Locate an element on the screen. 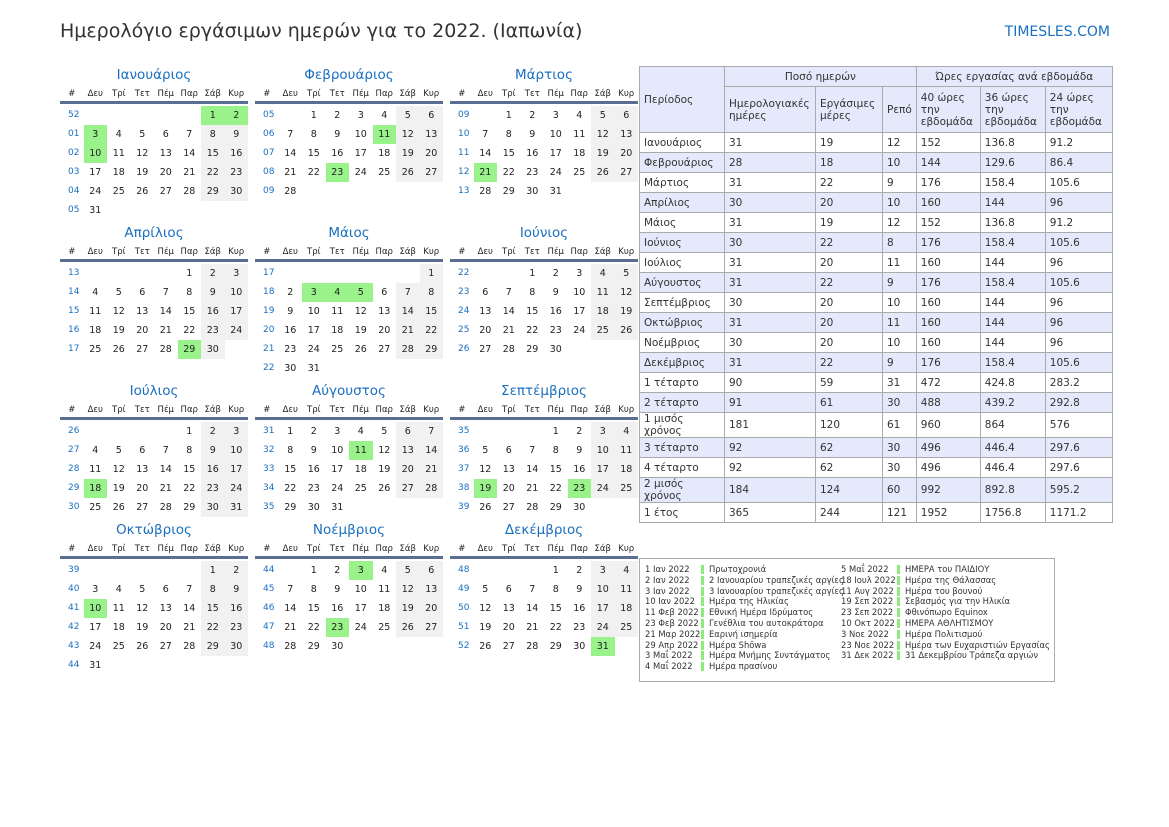 The image size is (1169, 827). value-cell: 31 is located at coordinates (770, 362).